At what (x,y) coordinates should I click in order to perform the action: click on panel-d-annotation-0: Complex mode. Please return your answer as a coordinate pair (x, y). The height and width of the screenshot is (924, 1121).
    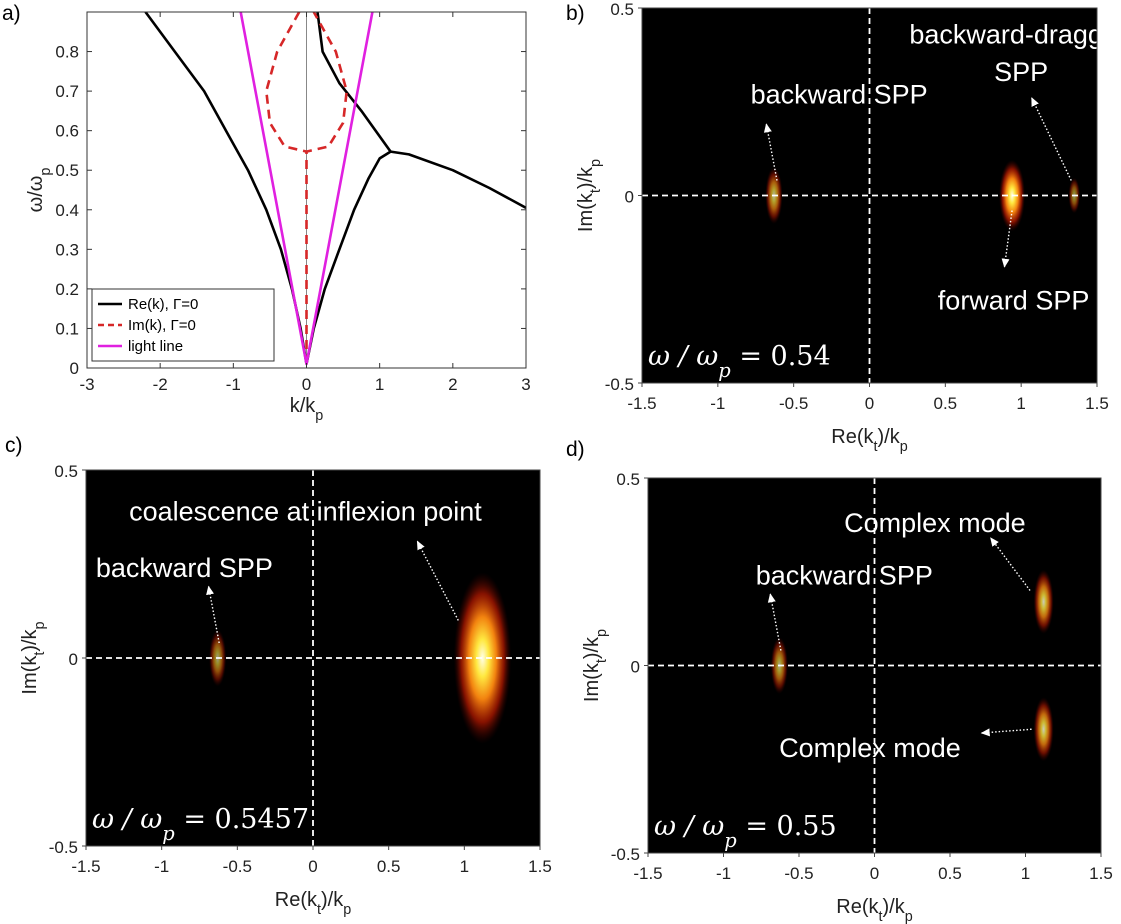
    Looking at the image, I should click on (935, 523).